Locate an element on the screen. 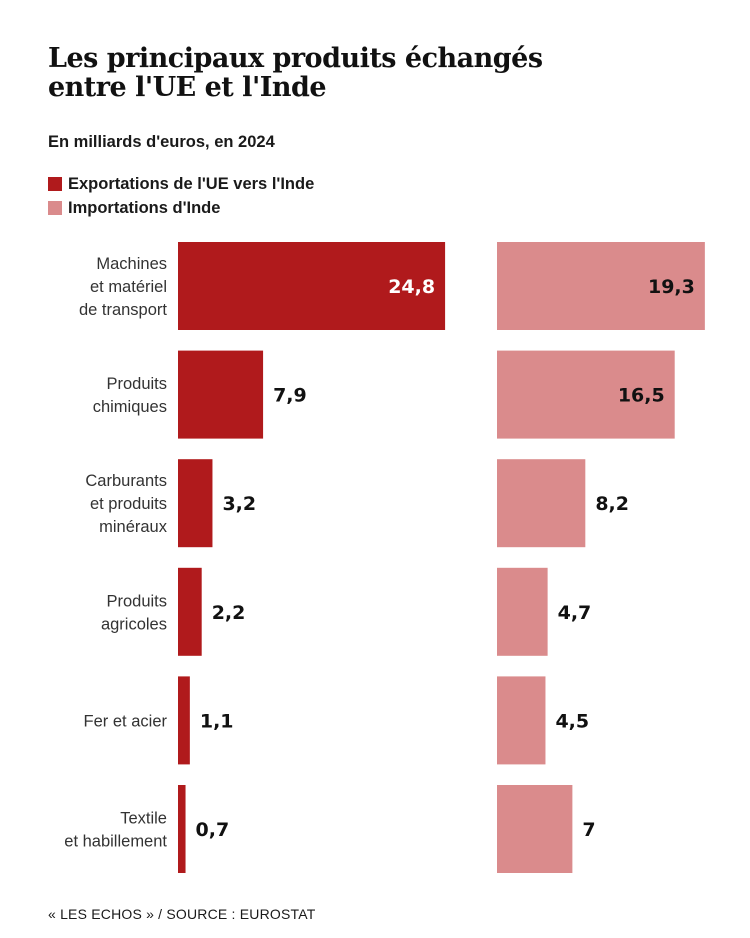  import-value-label: 4,5 is located at coordinates (572, 721).